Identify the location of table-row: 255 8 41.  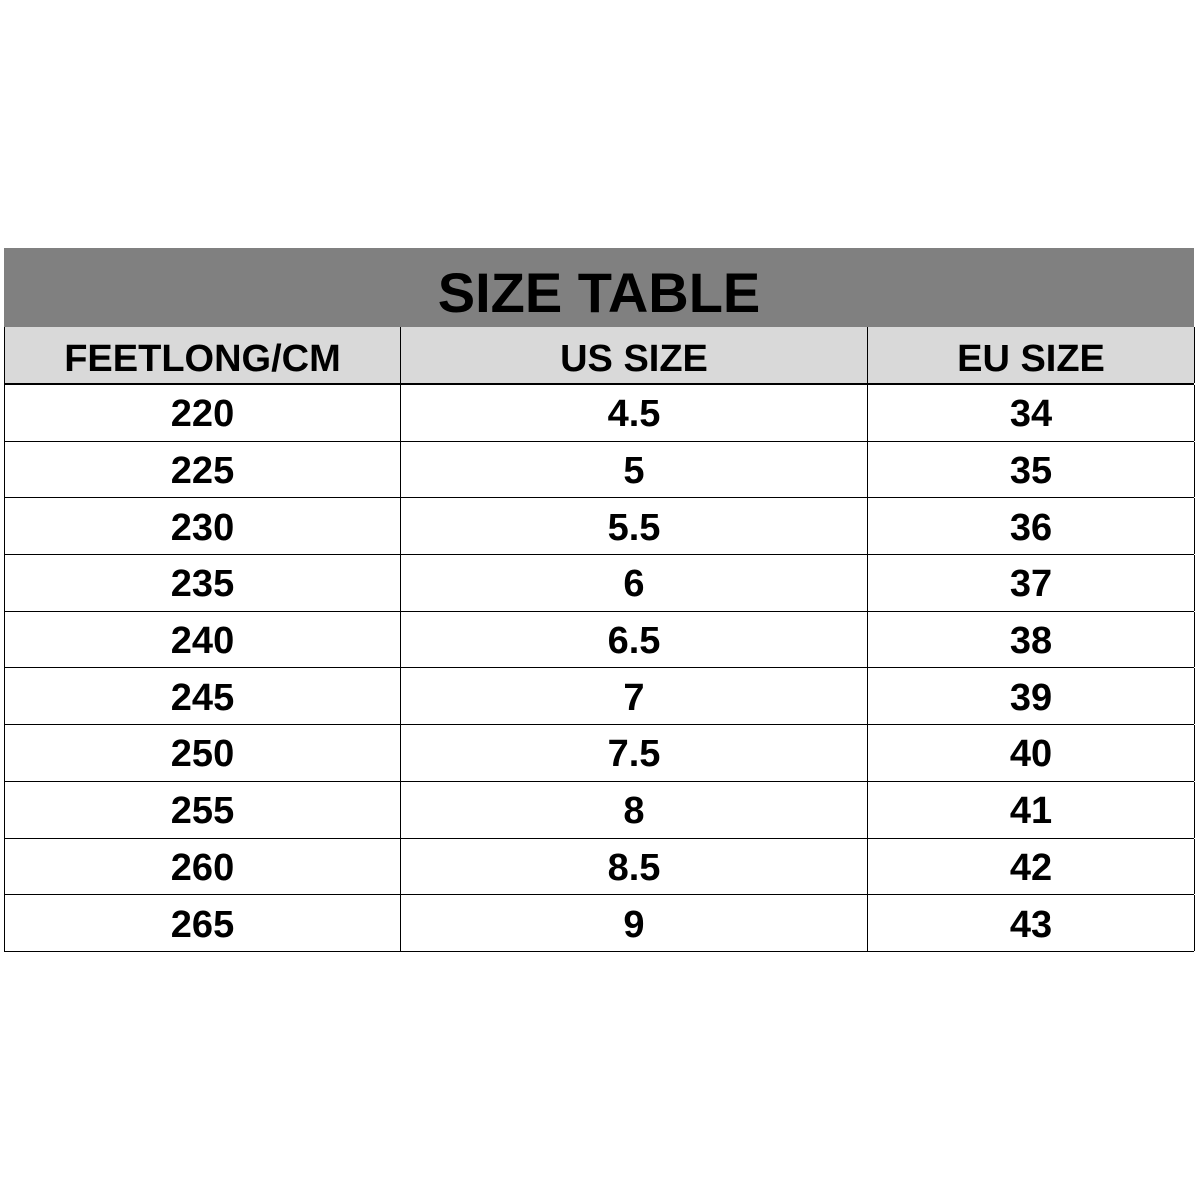
(599, 810).